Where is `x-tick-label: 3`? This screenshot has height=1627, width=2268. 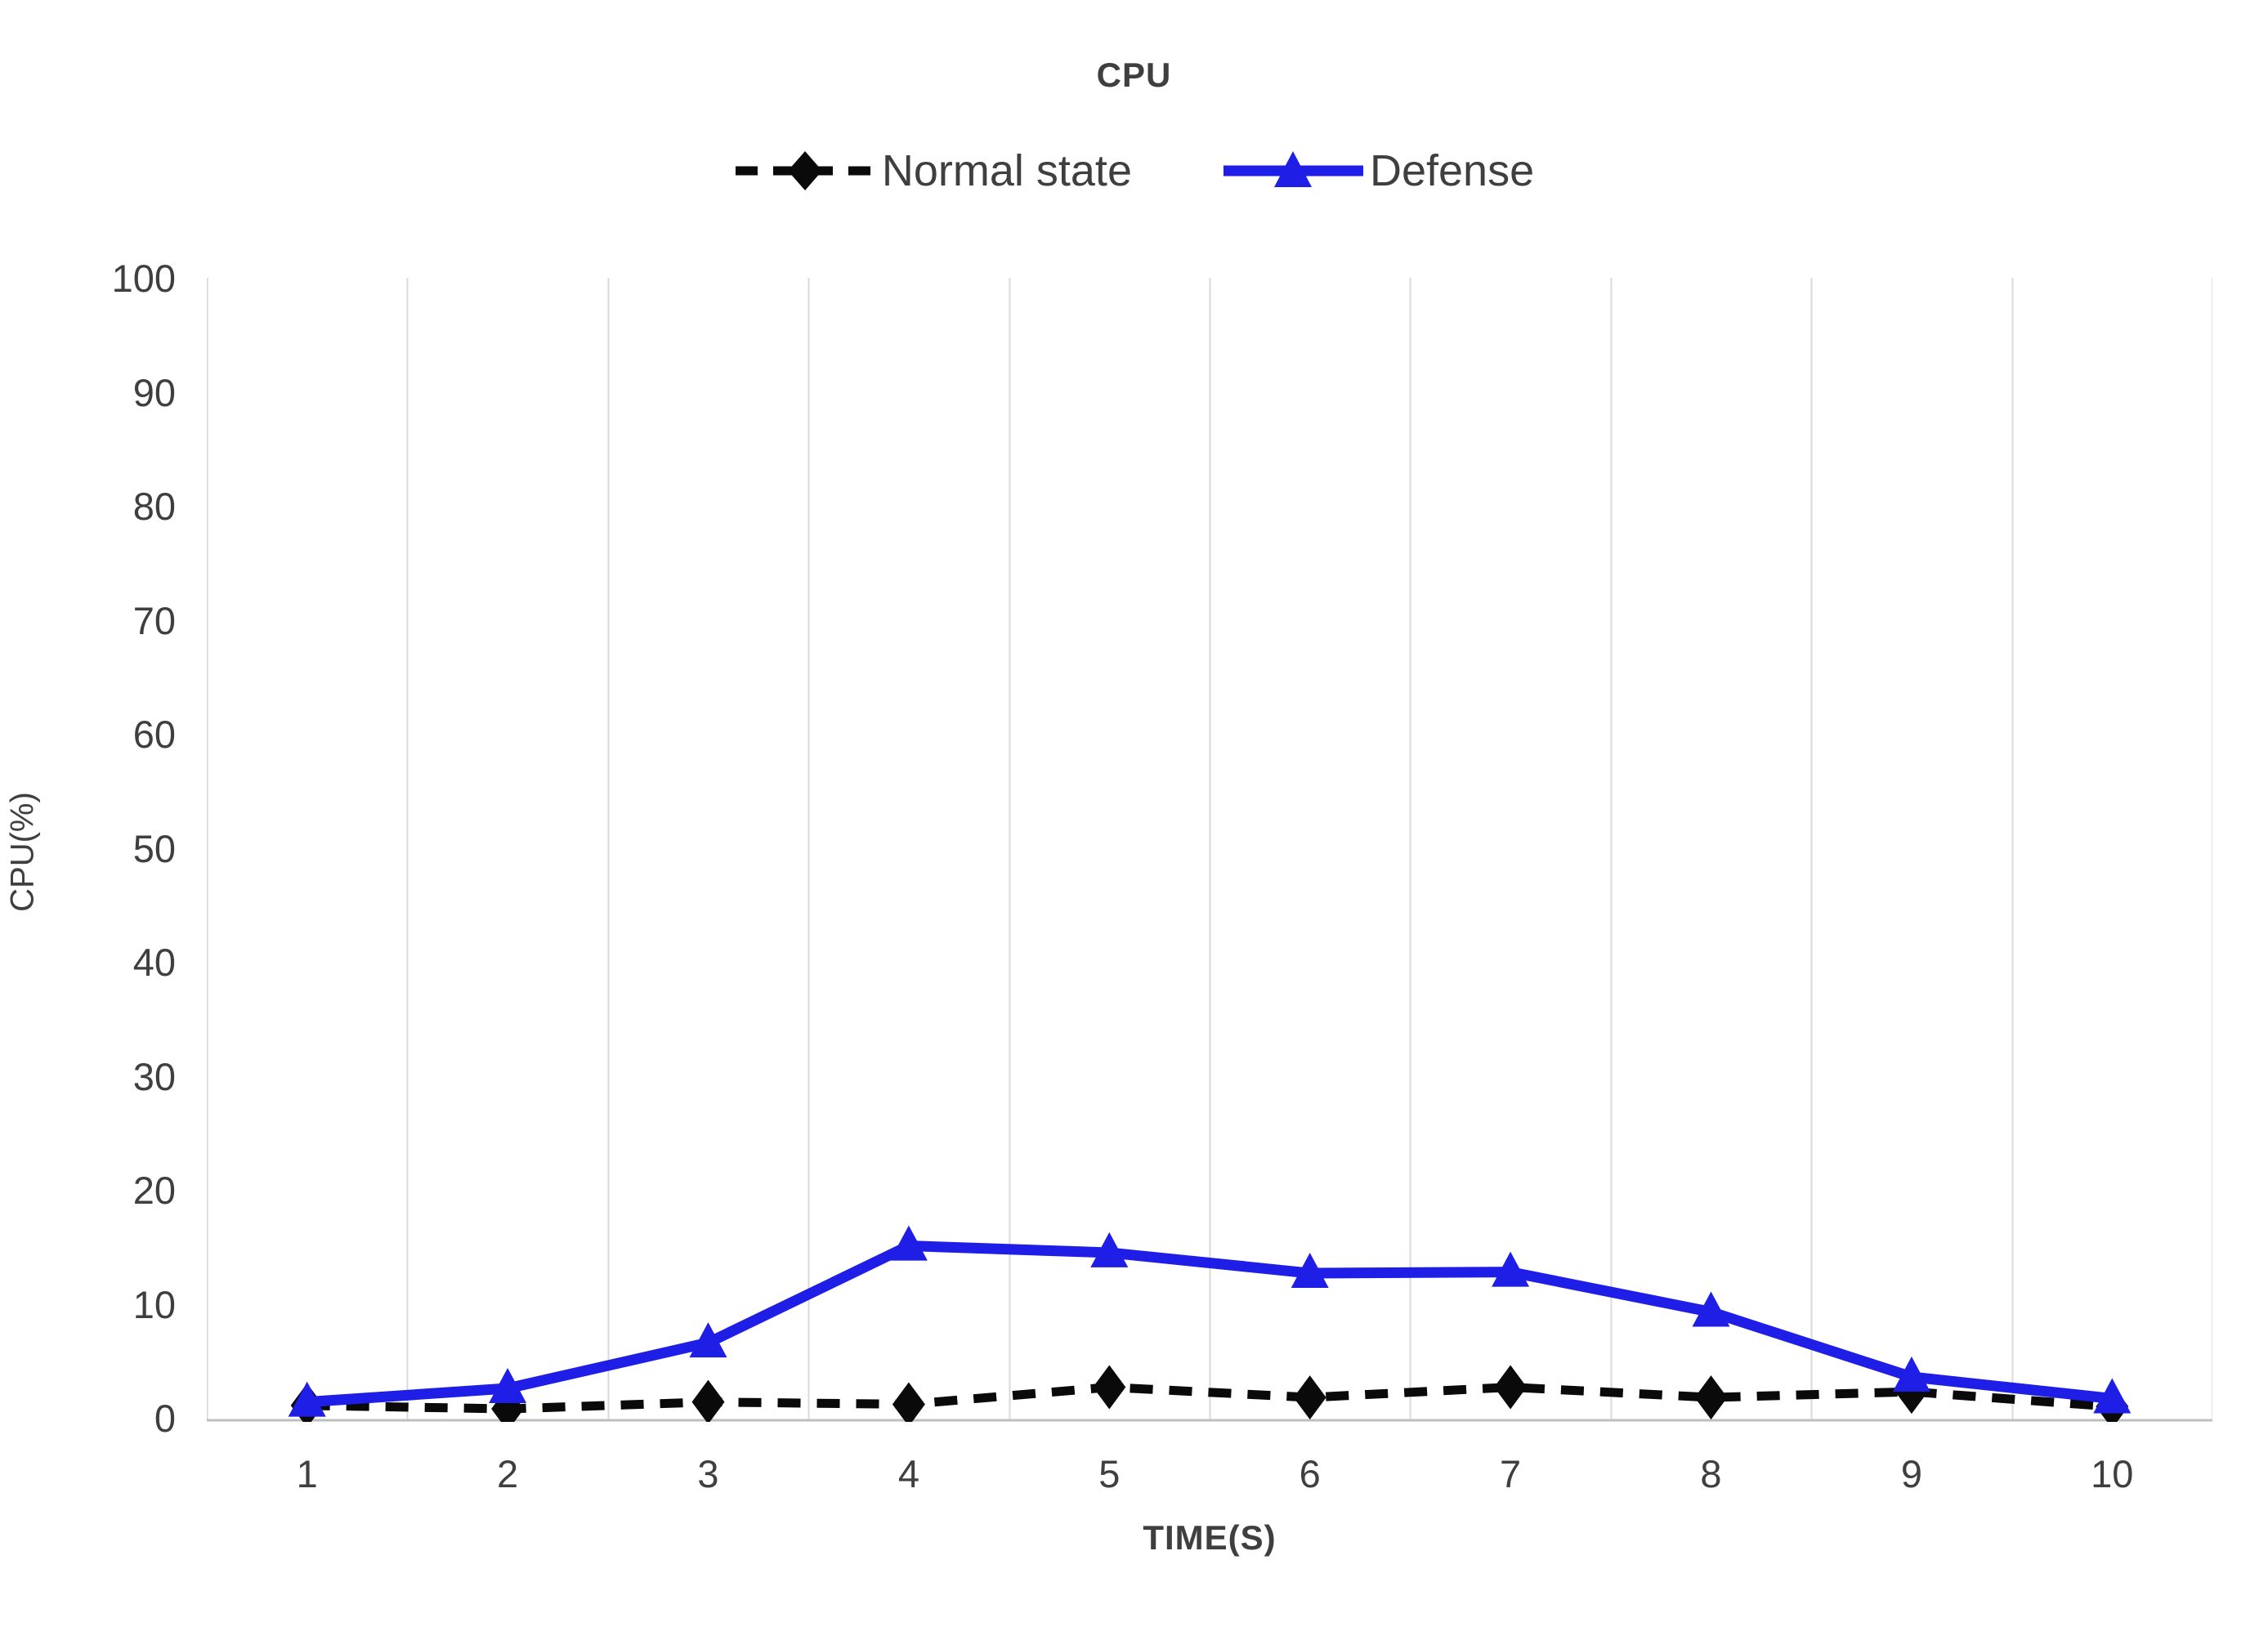 x-tick-label: 3 is located at coordinates (708, 1474).